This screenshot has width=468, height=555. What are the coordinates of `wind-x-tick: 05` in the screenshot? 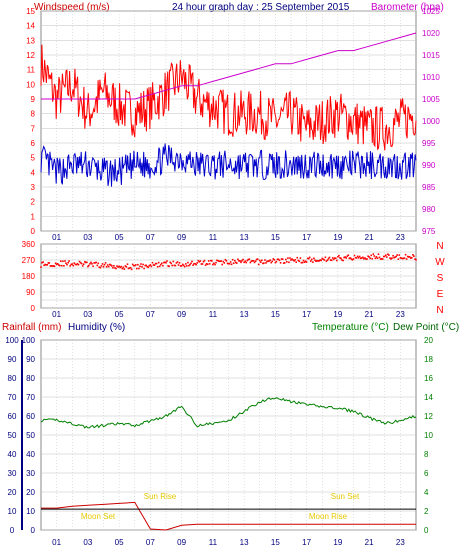 It's located at (119, 237).